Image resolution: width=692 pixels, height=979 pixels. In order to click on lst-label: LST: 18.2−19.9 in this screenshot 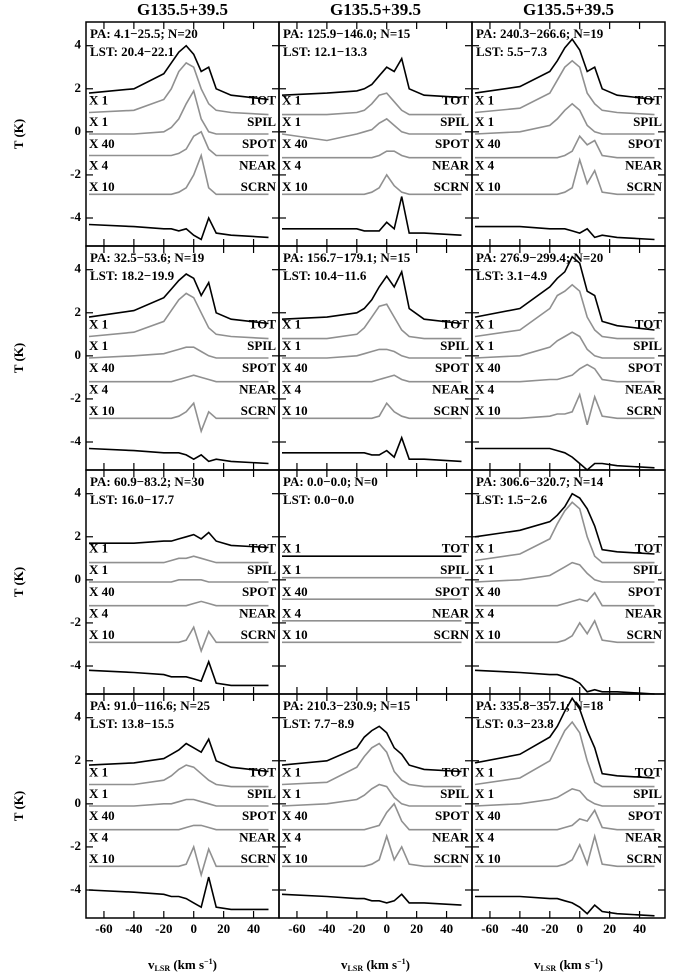, I will do `click(132, 275)`.